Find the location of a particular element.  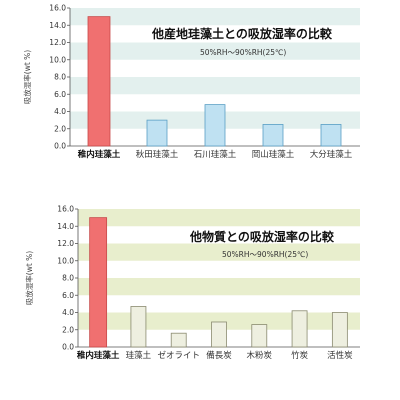

category-label: 活性炭 is located at coordinates (340, 355).